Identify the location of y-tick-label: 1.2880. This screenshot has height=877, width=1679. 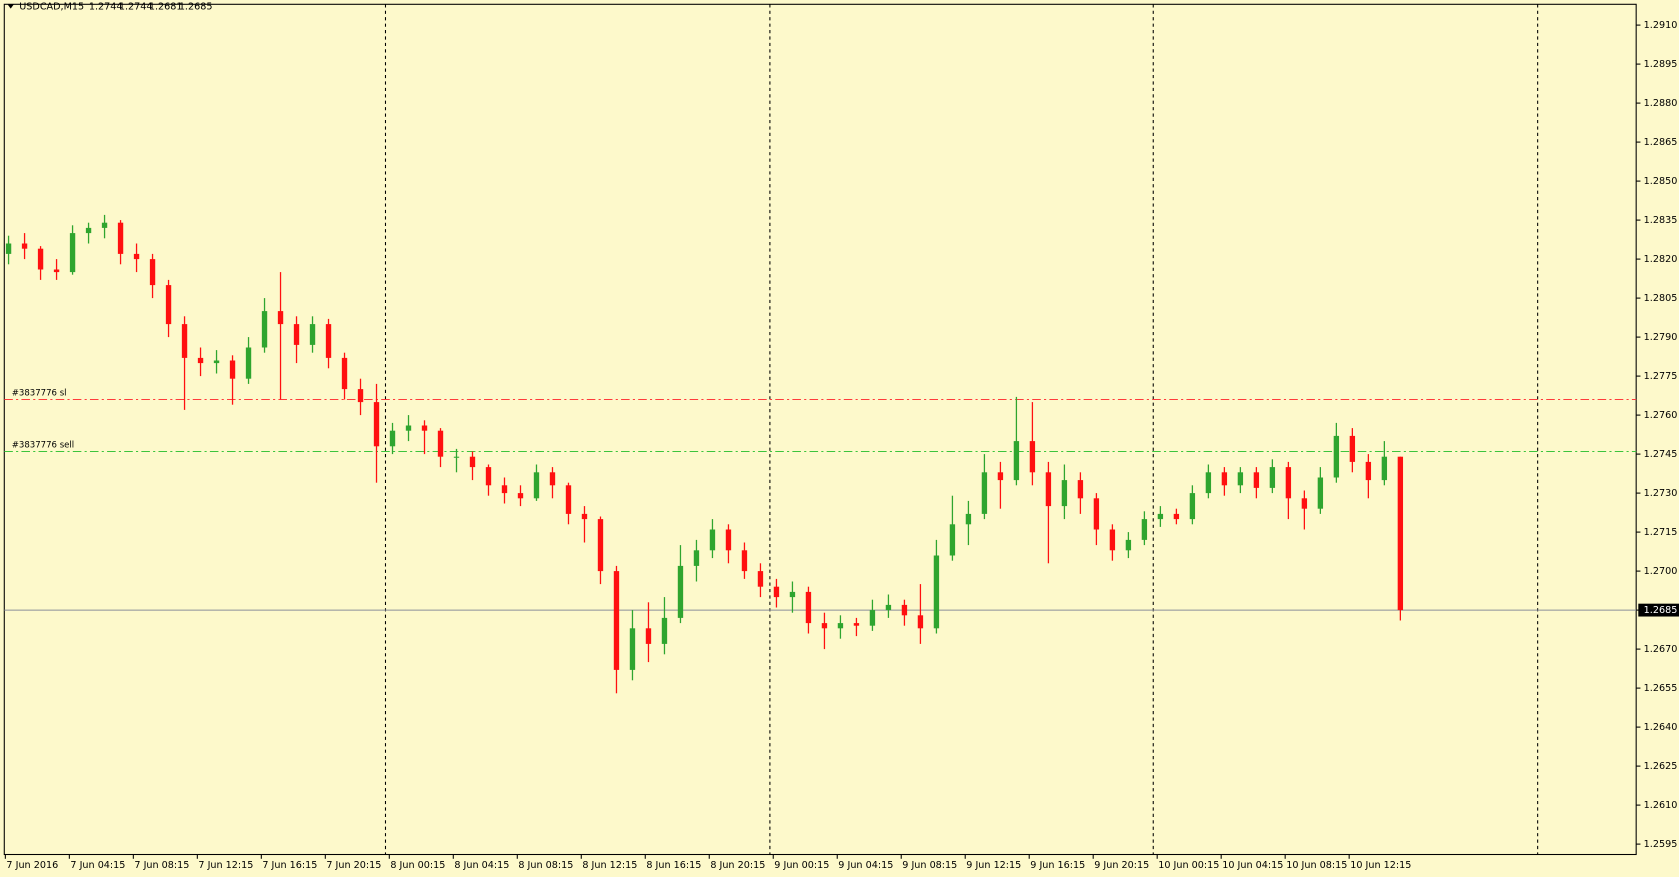
(1661, 103).